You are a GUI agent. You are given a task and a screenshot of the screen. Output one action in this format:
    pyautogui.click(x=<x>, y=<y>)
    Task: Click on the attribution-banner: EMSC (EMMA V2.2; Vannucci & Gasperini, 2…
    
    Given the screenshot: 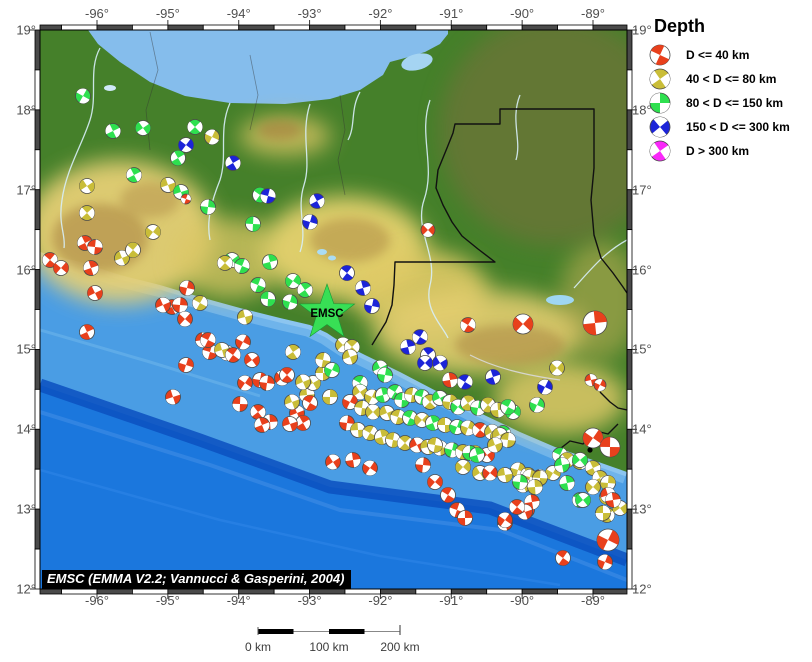 What is the action you would take?
    pyautogui.click(x=197, y=579)
    